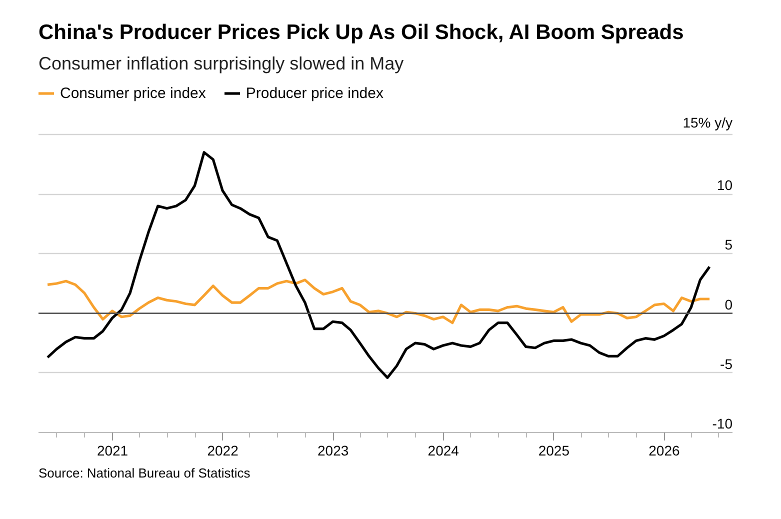  What do you see at coordinates (726, 364) in the screenshot?
I see `y-tick-label: -5` at bounding box center [726, 364].